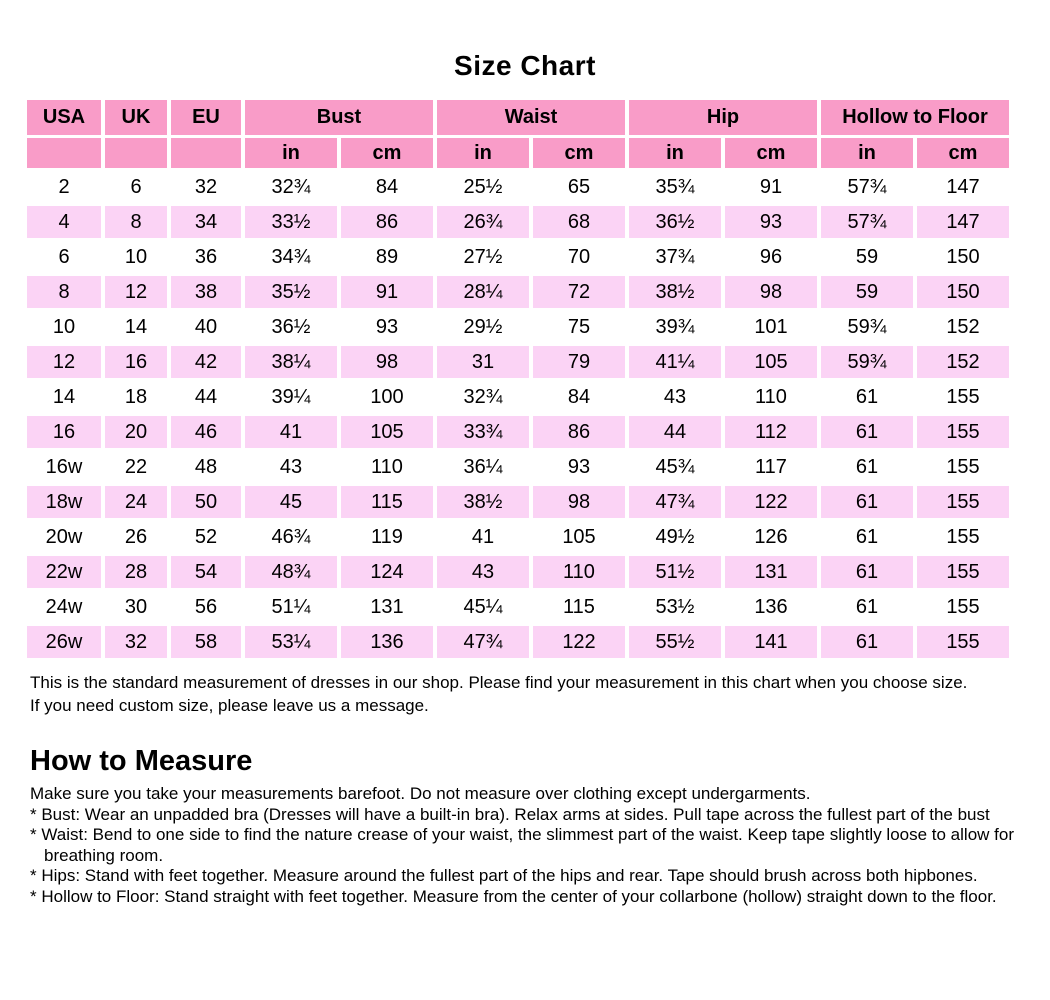 Image resolution: width=1050 pixels, height=1000 pixels. What do you see at coordinates (64, 187) in the screenshot?
I see `table-cell: 2` at bounding box center [64, 187].